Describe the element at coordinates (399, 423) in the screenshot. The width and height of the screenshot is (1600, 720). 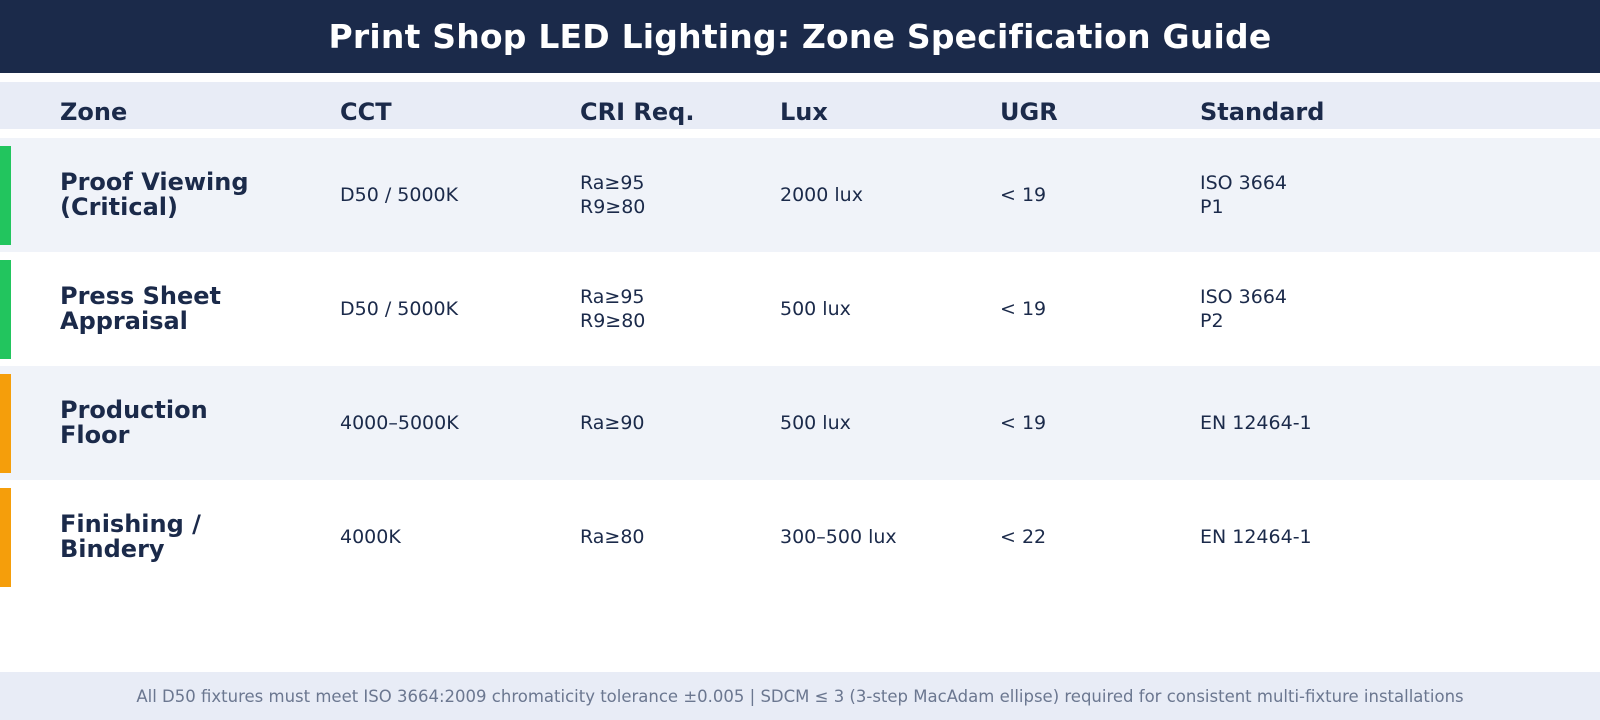
I see `cct-text: 4000–5000K` at that location.